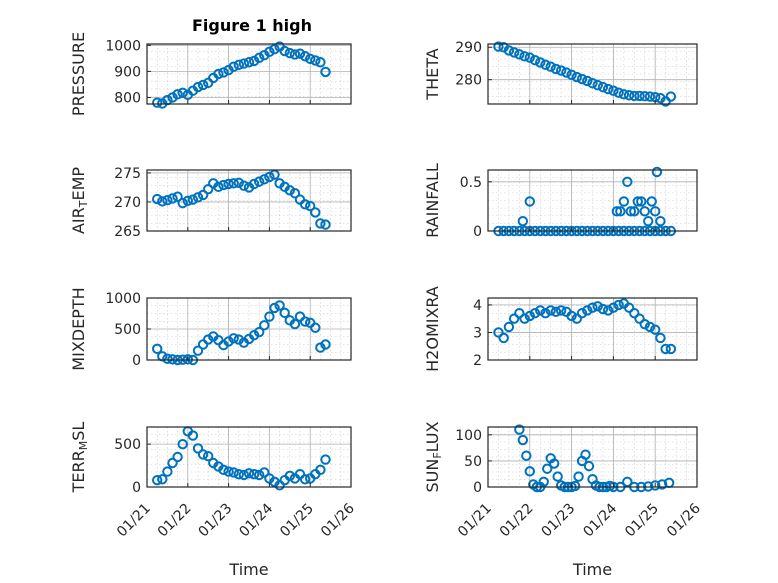  Describe the element at coordinates (248, 569) in the screenshot. I see `x-axis-label: Time` at that location.